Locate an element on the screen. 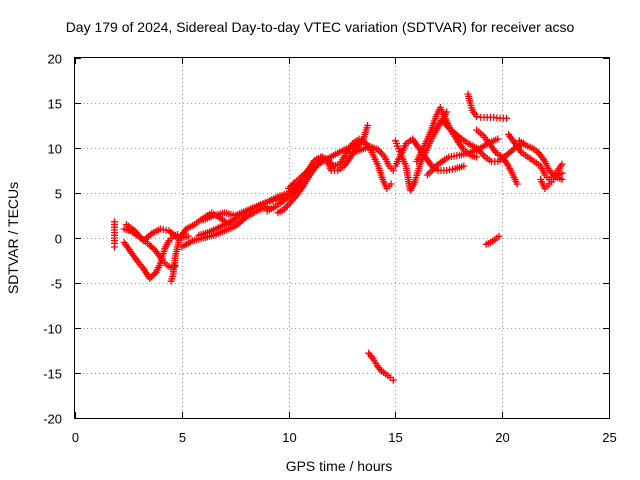 The width and height of the screenshot is (640, 480). series-track-T is located at coordinates (535, 157).